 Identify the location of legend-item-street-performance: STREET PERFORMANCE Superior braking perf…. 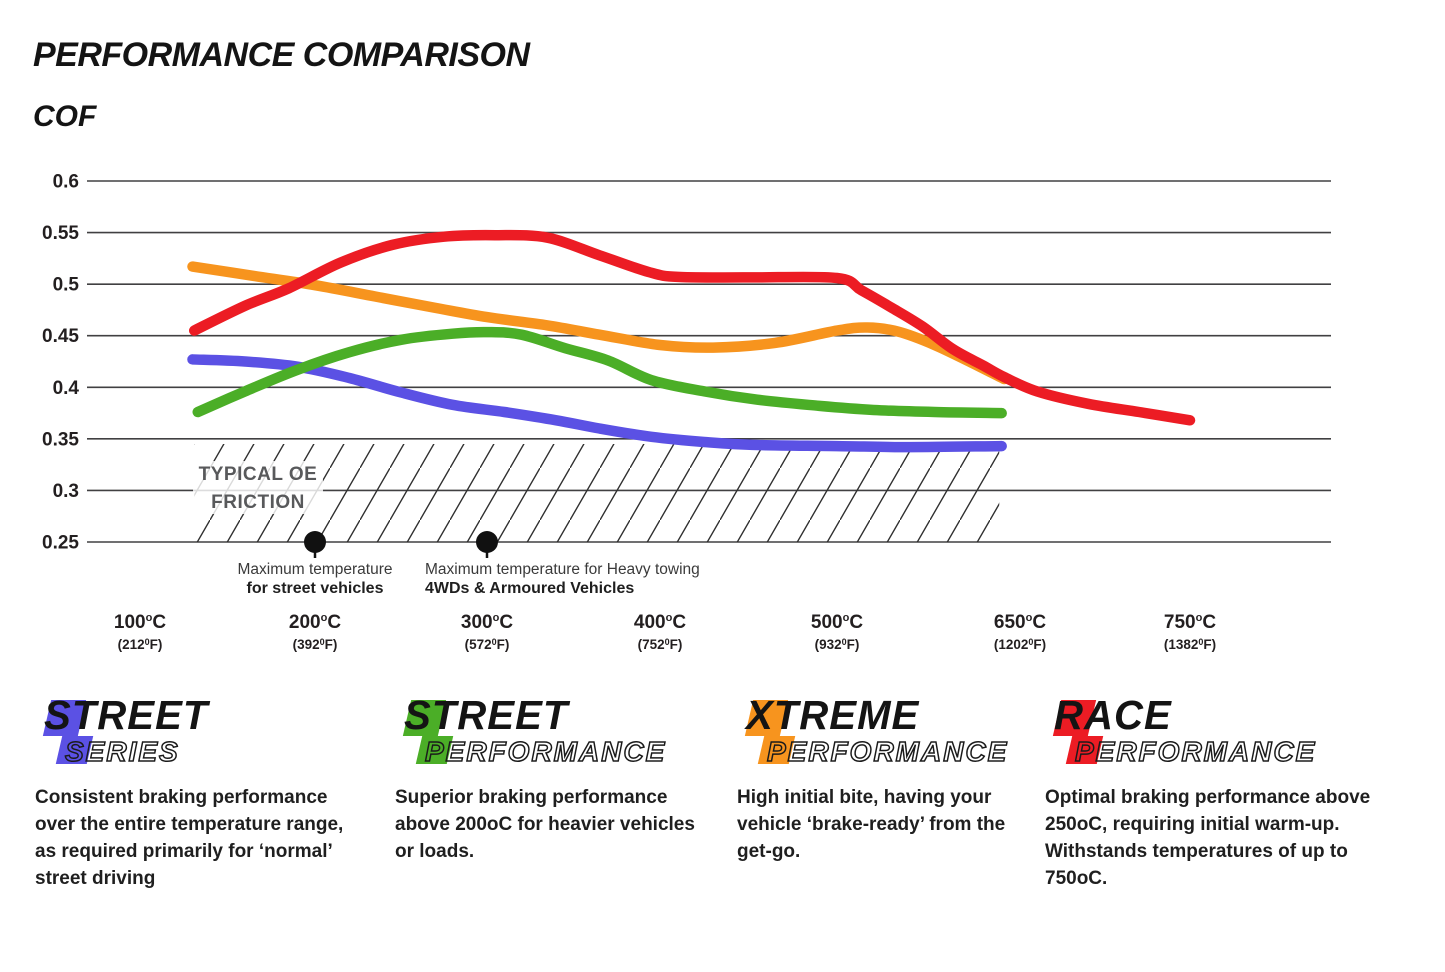
(556, 778).